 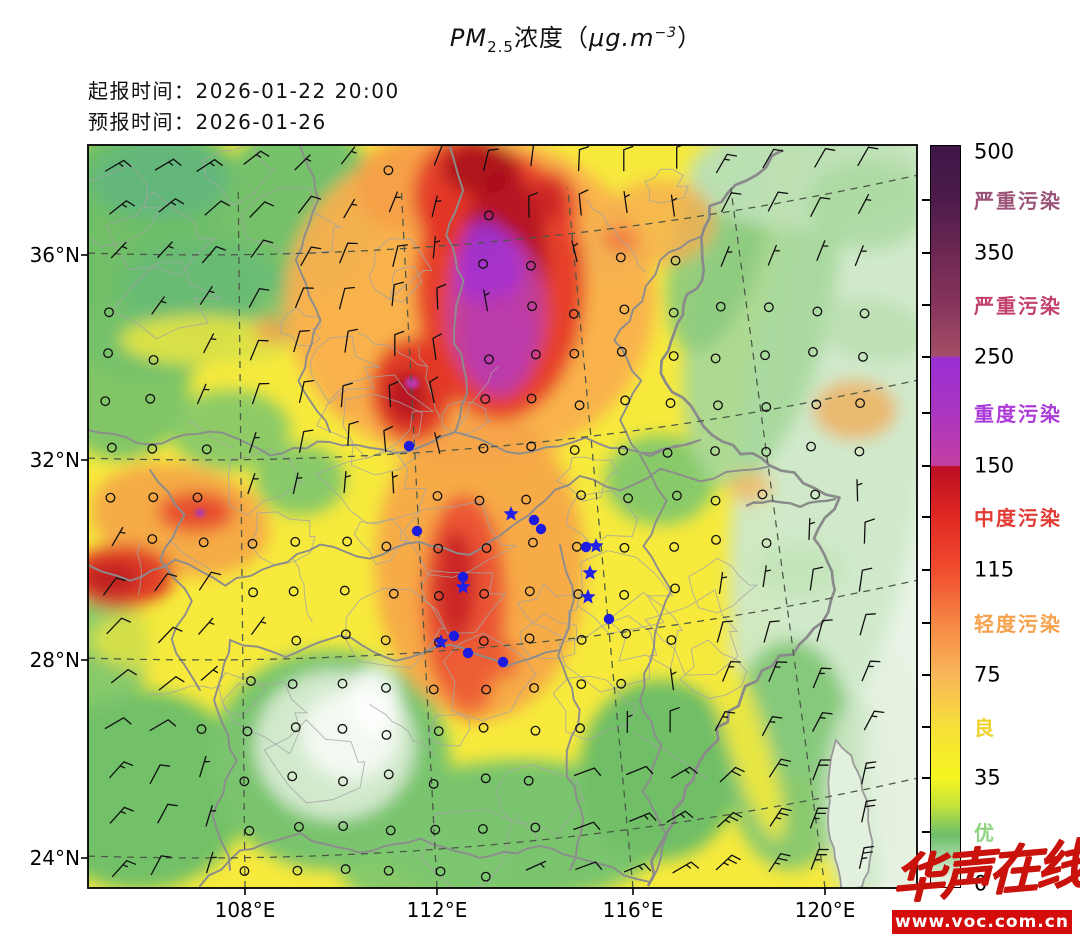 I want to click on voc-watermark: 华声在线 www.voc.com.cn, so click(x=986, y=884).